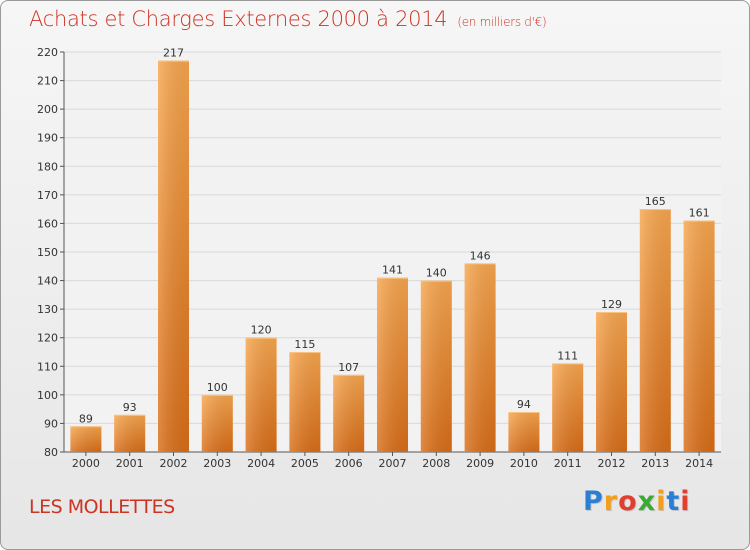  Describe the element at coordinates (304, 344) in the screenshot. I see `data-label: 115` at that location.